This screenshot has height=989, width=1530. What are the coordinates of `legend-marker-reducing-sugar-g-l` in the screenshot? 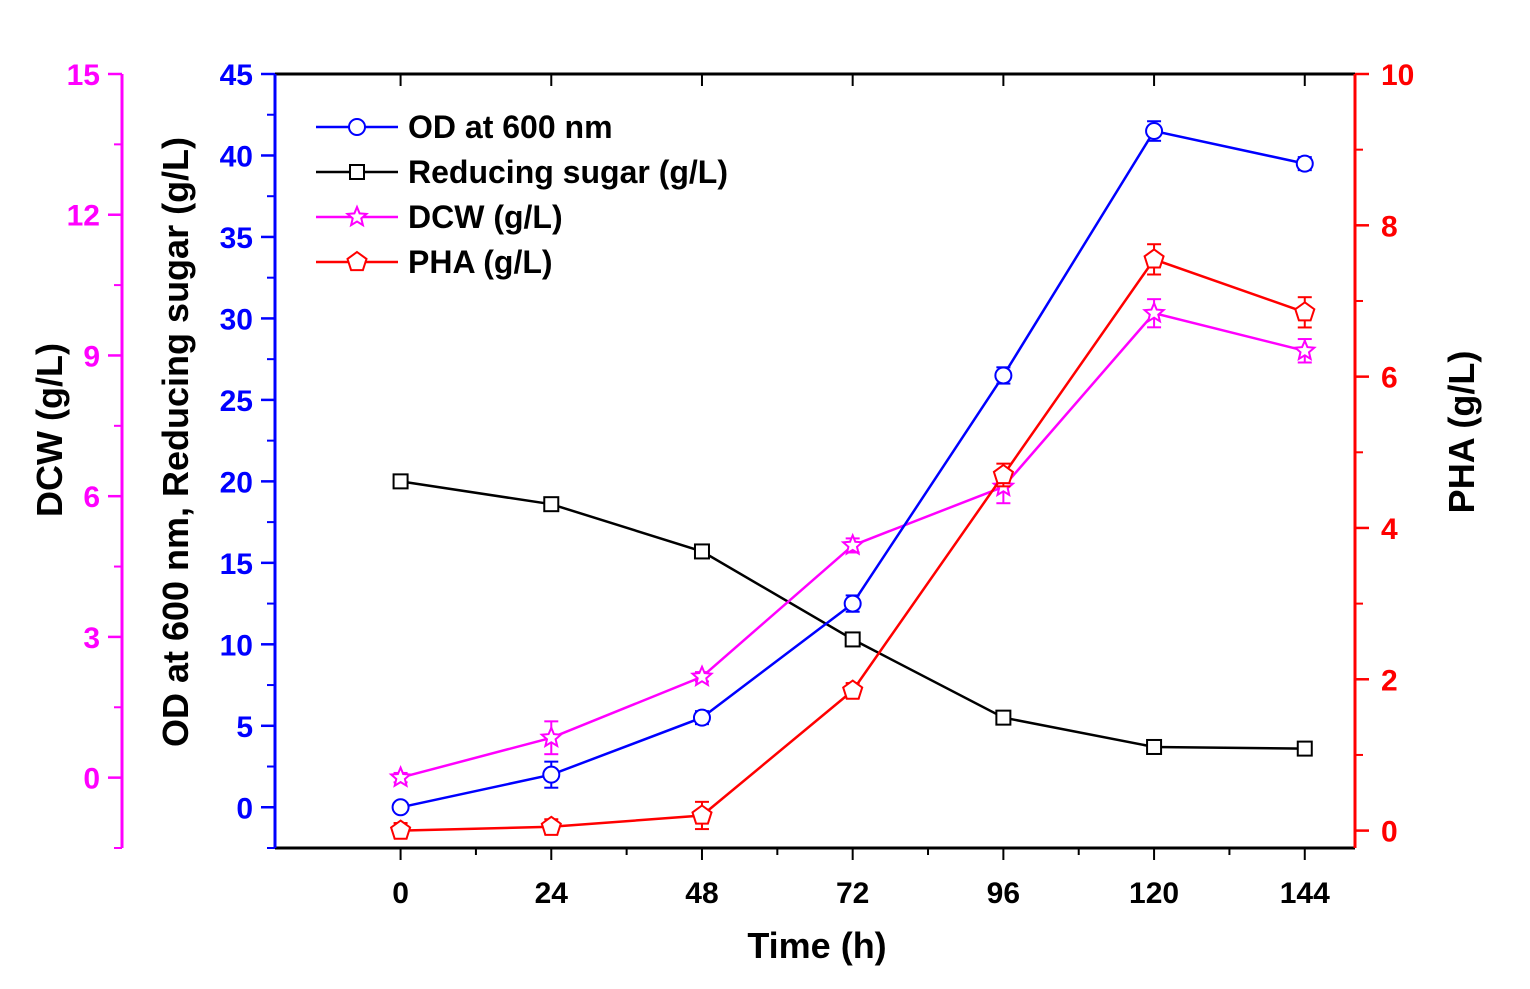 It's located at (357, 172).